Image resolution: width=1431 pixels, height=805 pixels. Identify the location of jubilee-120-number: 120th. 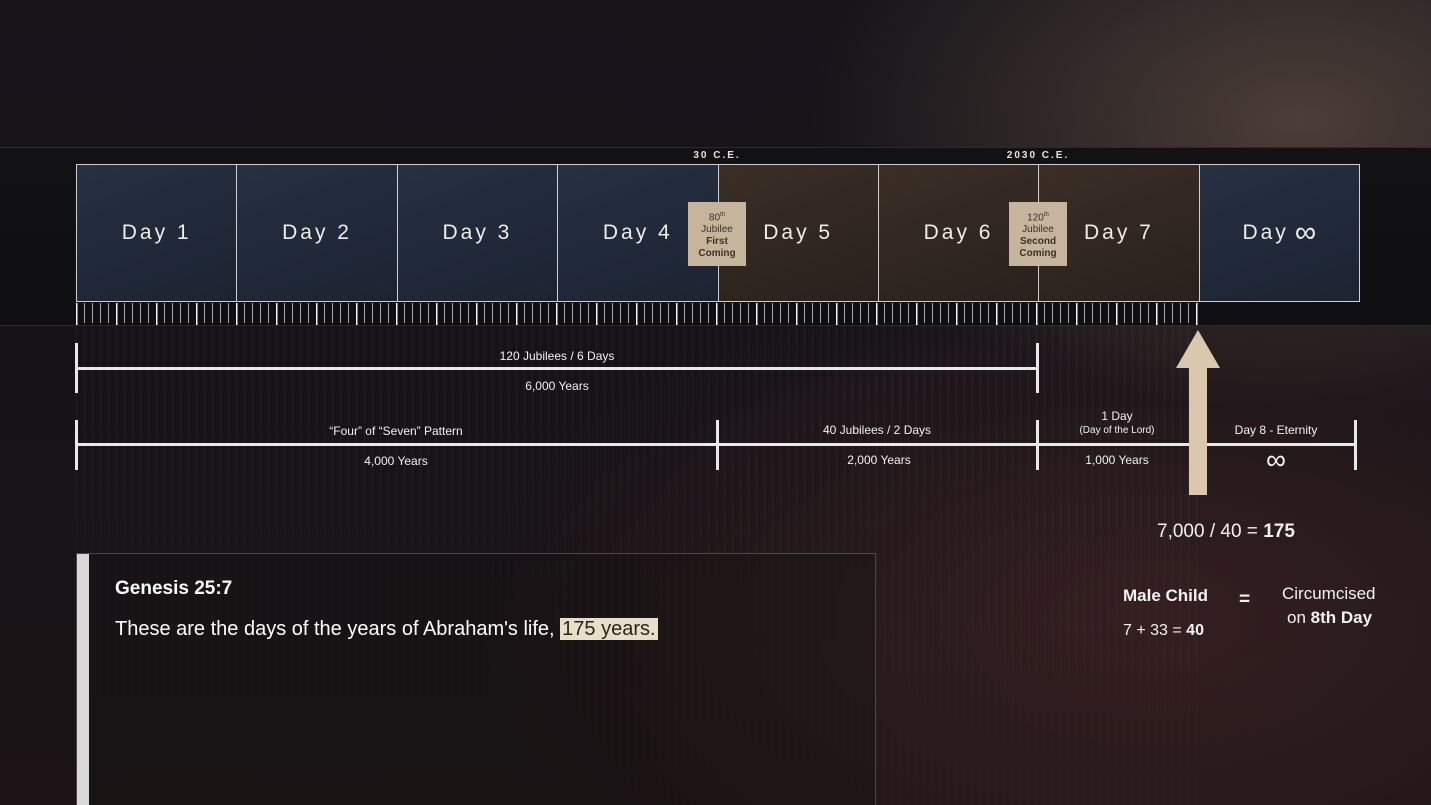
(1038, 218).